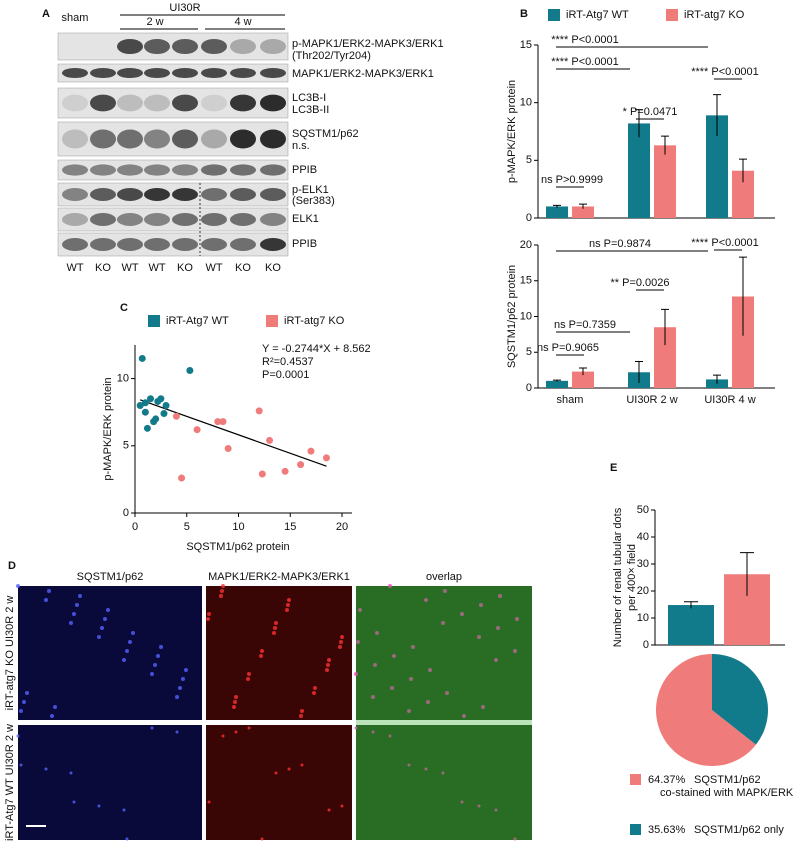 This screenshot has height=846, width=800. What do you see at coordinates (725, 72) in the screenshot?
I see `annotation: **** P<0.0001` at bounding box center [725, 72].